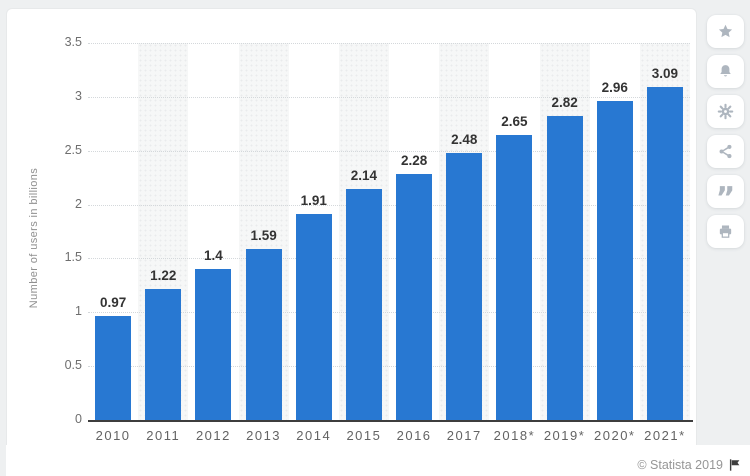 Image resolution: width=750 pixels, height=476 pixels. I want to click on gear-icon, so click(725, 111).